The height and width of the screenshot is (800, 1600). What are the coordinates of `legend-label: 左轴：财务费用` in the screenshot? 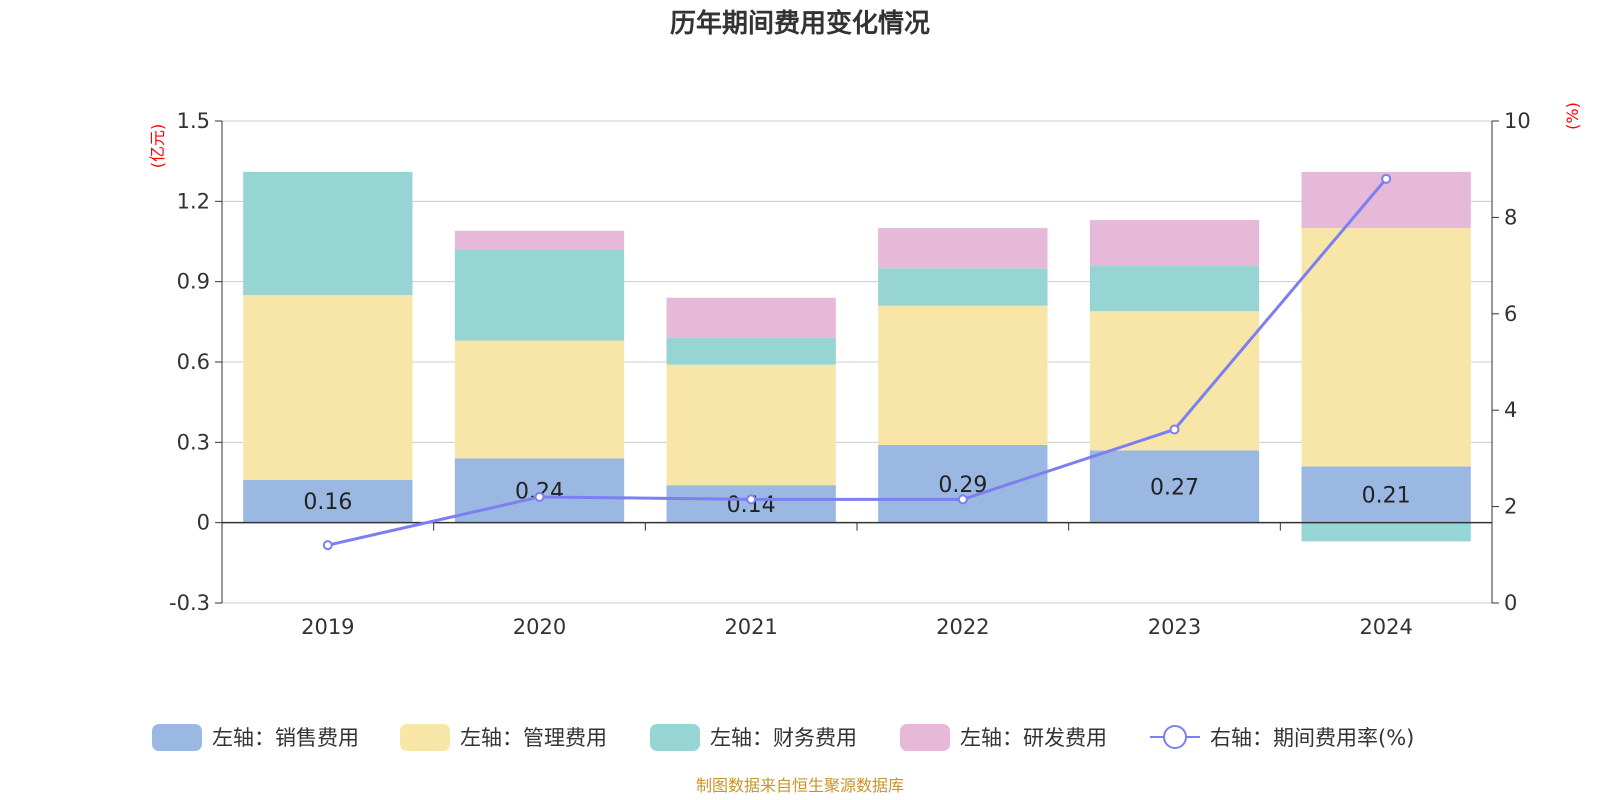 It's located at (783, 738).